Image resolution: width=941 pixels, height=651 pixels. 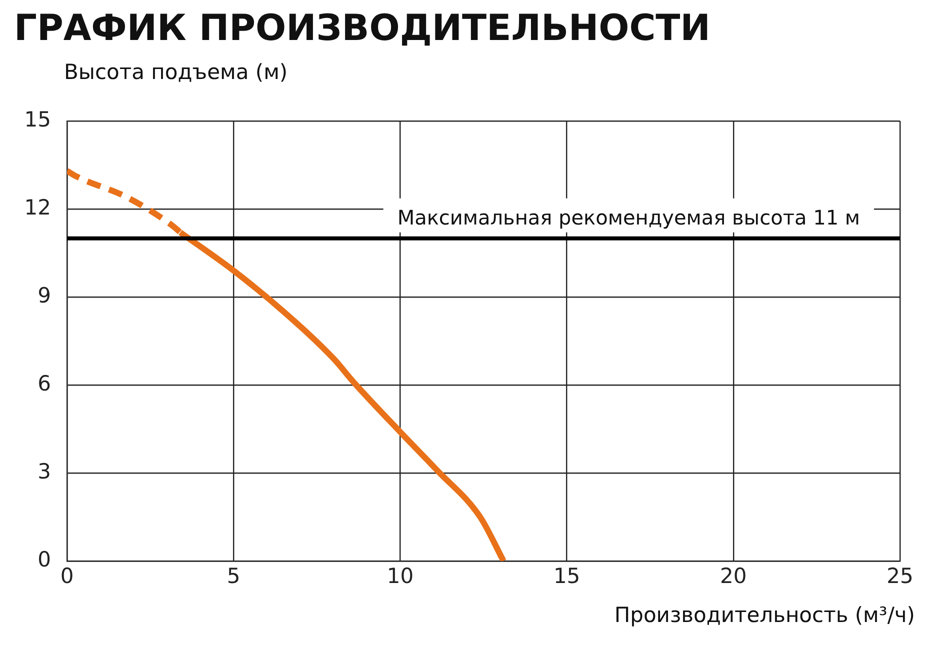 I want to click on y-tick-label: 3, so click(x=44, y=471).